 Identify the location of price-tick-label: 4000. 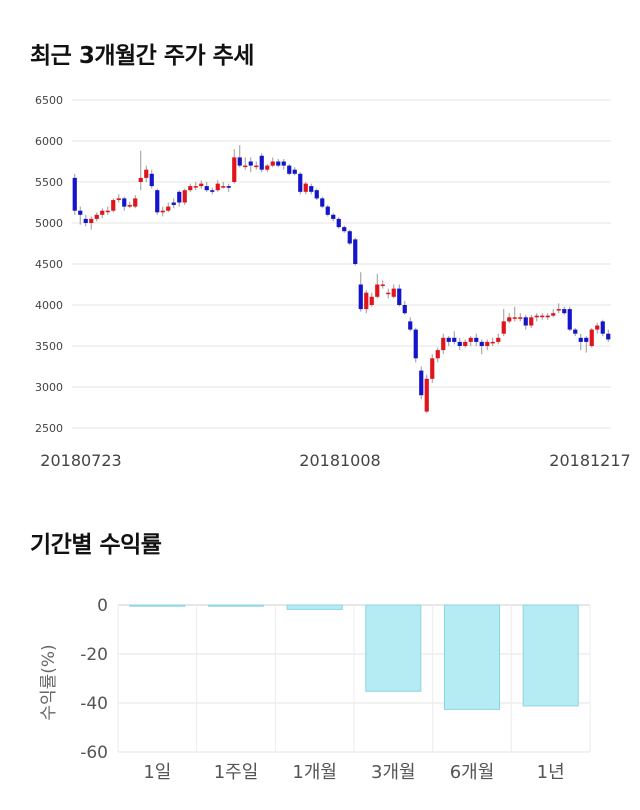
(49, 305).